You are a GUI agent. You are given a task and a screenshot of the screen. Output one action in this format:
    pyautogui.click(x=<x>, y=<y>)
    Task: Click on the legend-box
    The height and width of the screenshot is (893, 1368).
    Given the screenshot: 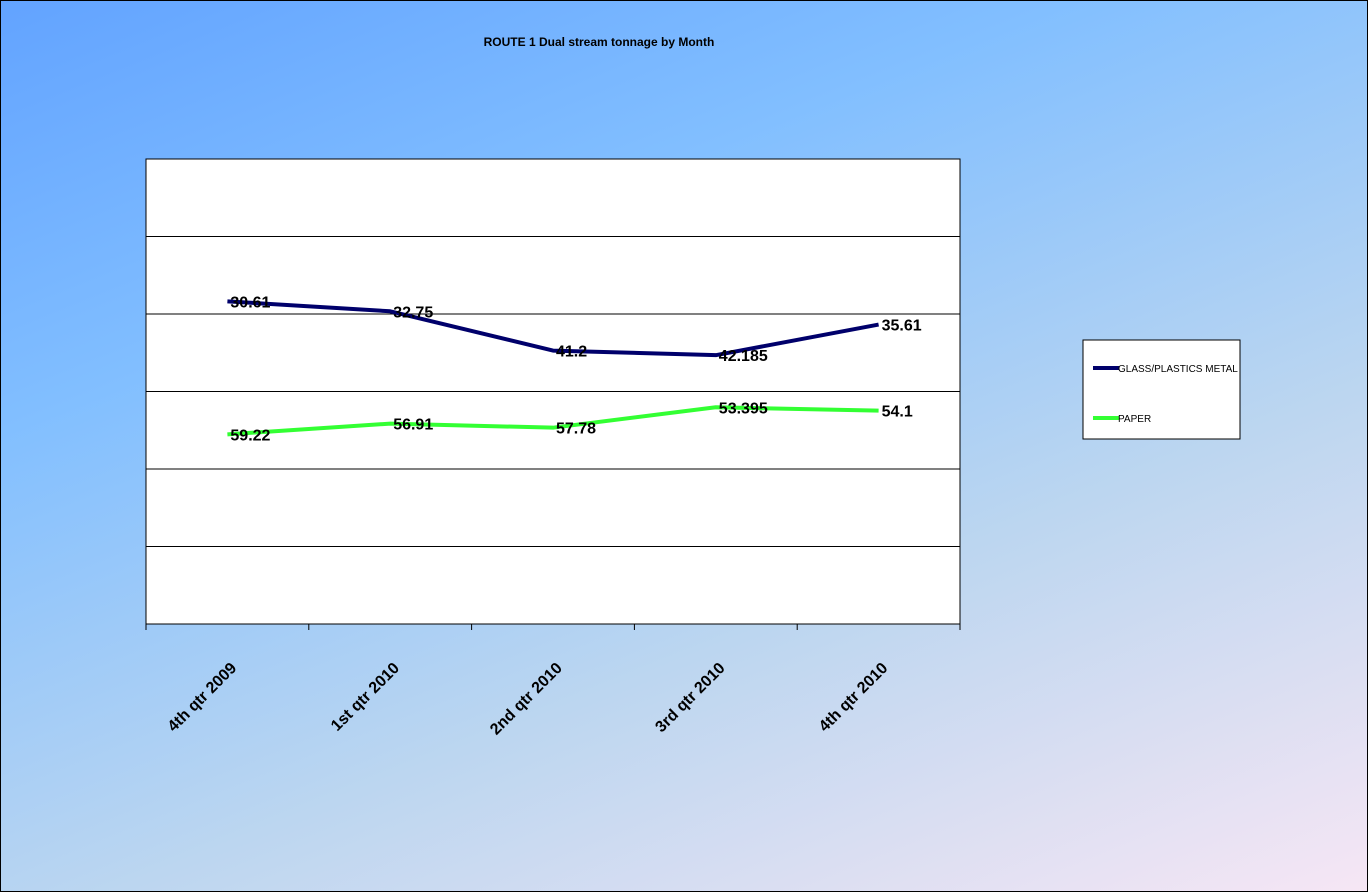 What is the action you would take?
    pyautogui.click(x=1161, y=389)
    